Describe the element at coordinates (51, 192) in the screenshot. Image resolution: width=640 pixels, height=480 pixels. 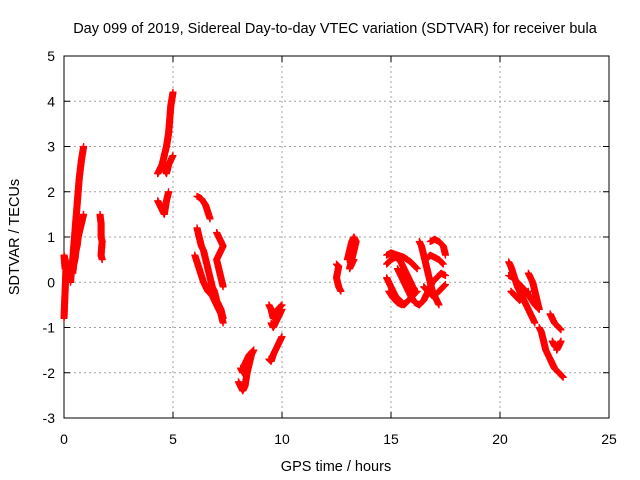
I see `y-tick-label: 2` at that location.